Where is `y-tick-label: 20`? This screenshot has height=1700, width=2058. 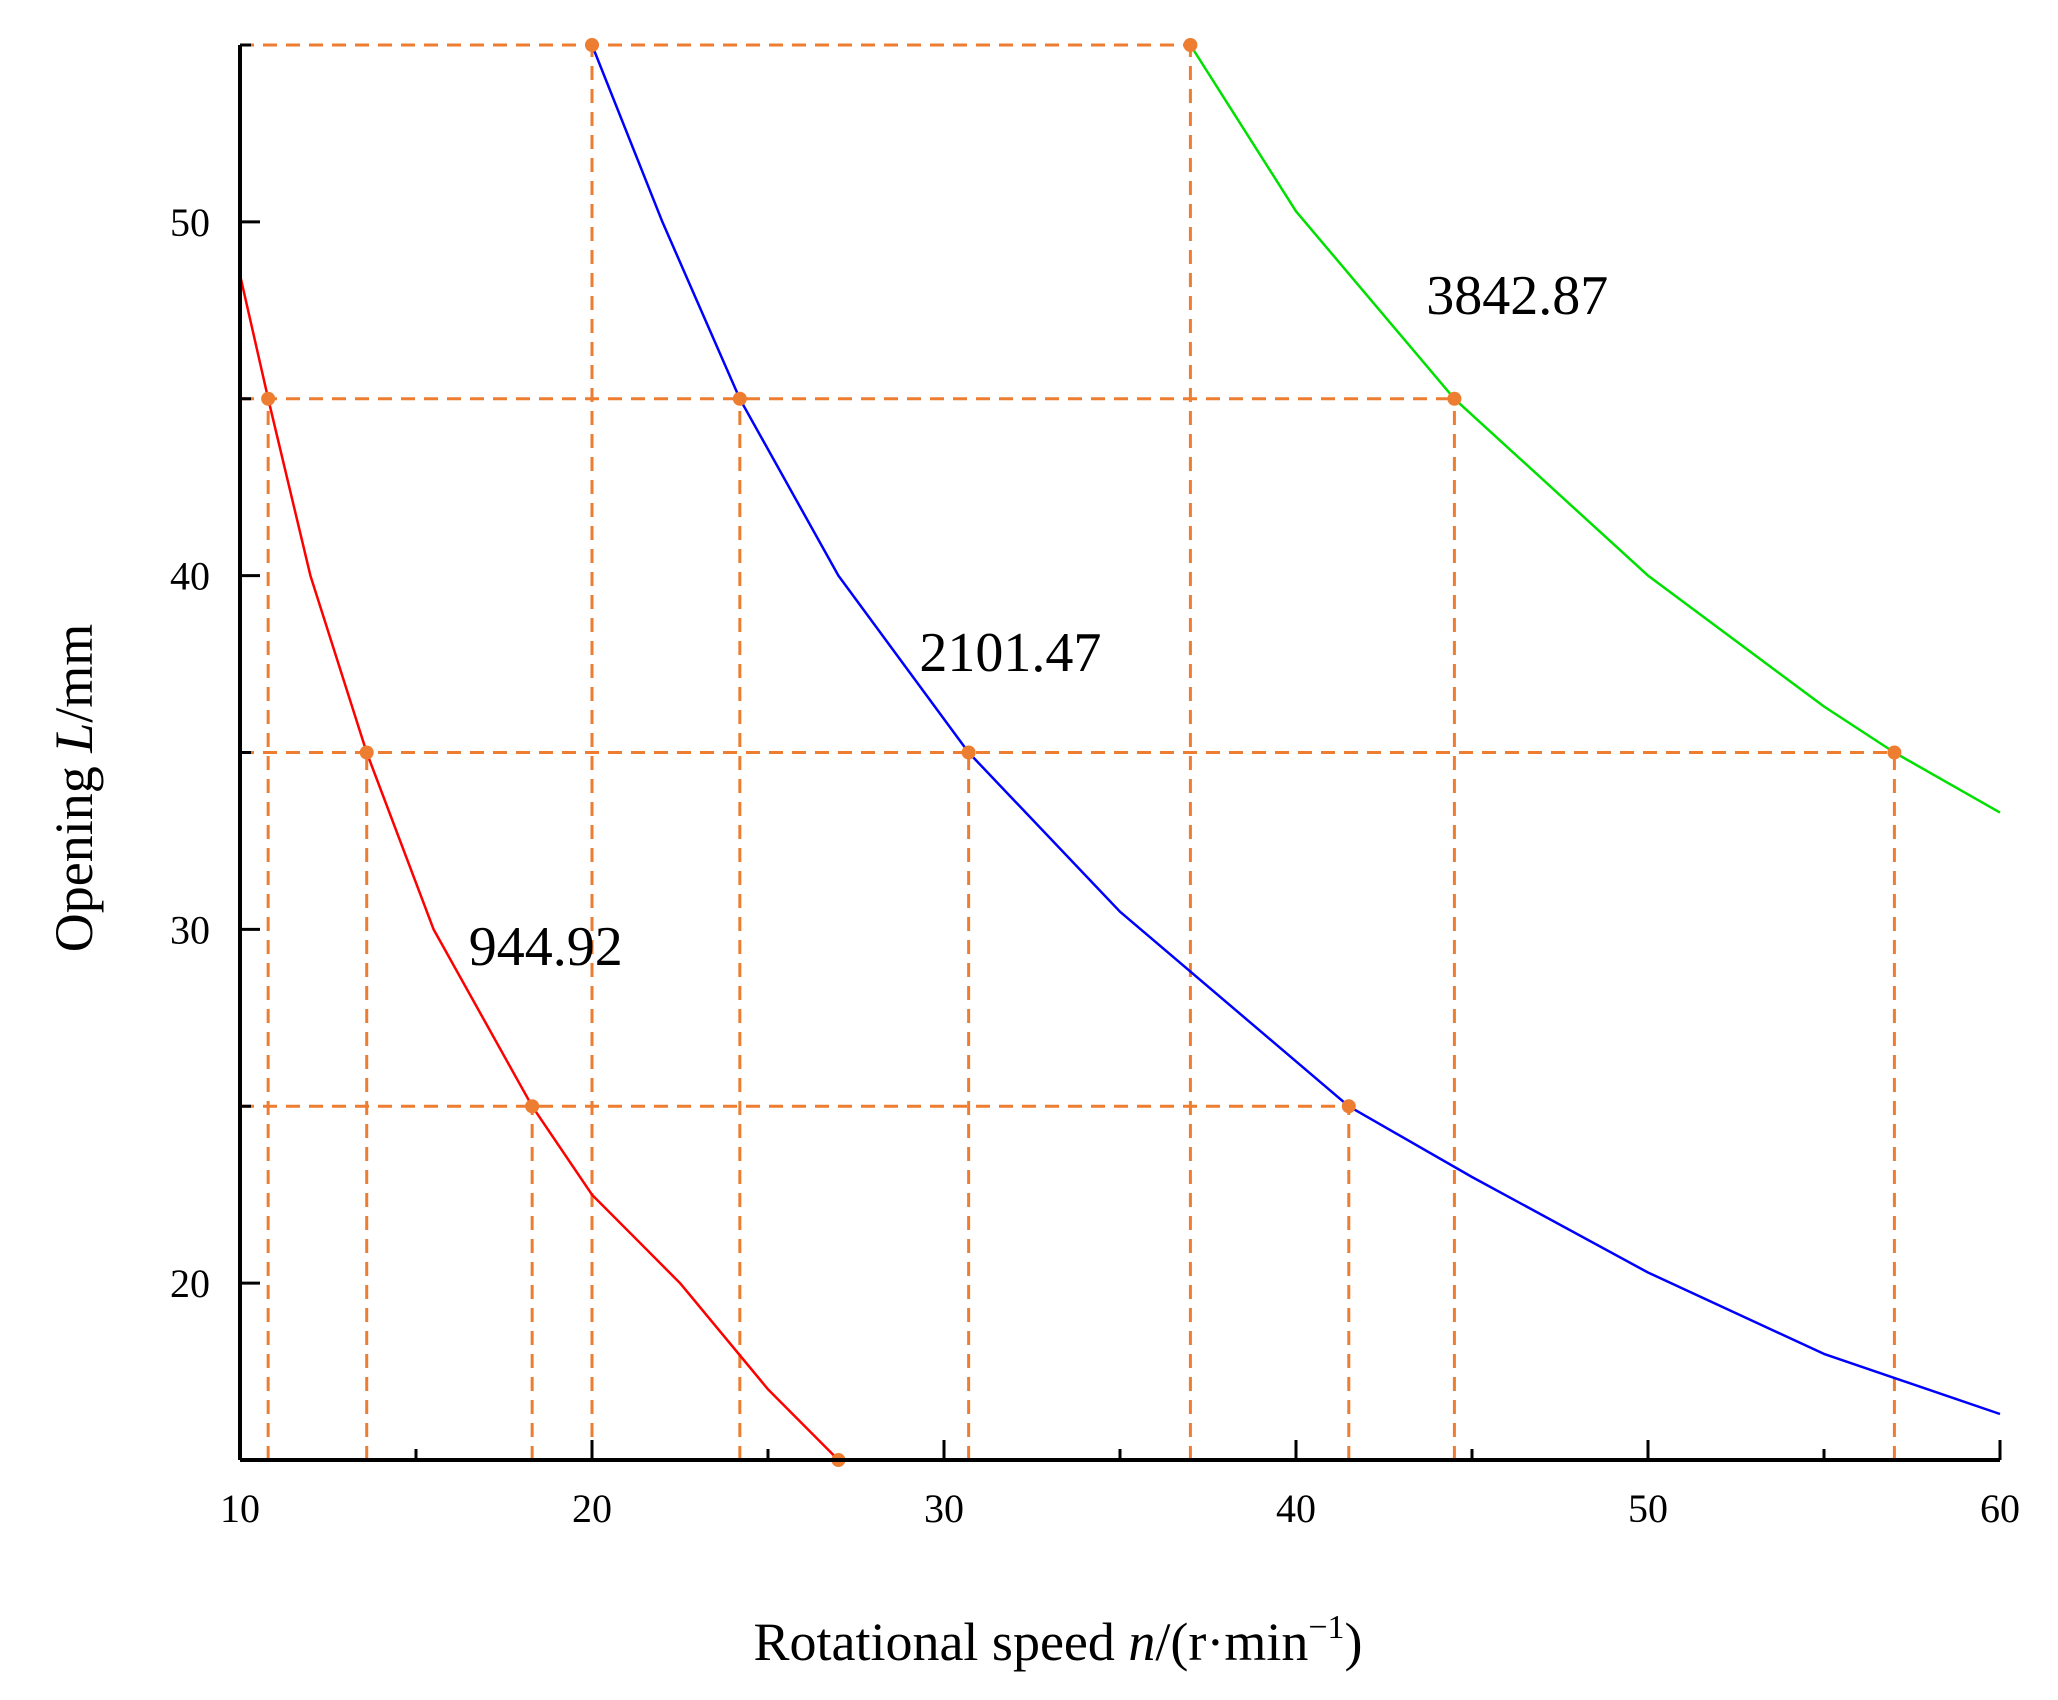
y-tick-label: 20 is located at coordinates (190, 1283).